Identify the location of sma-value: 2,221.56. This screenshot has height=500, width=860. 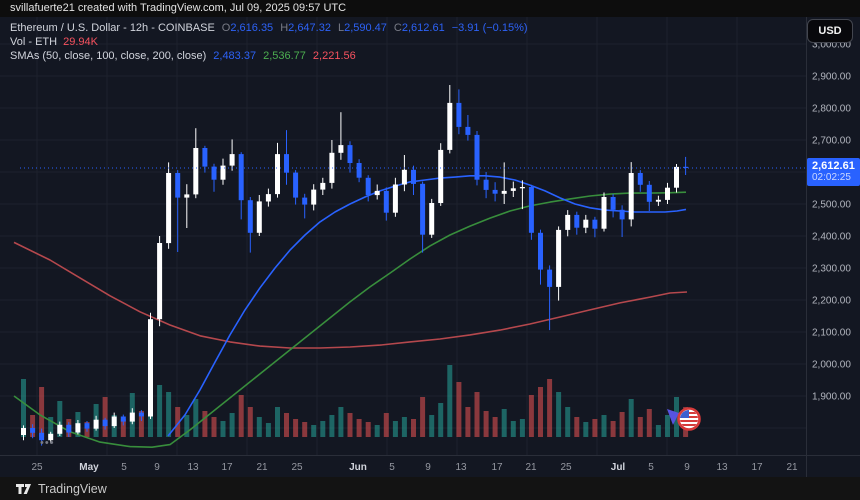
(334, 56).